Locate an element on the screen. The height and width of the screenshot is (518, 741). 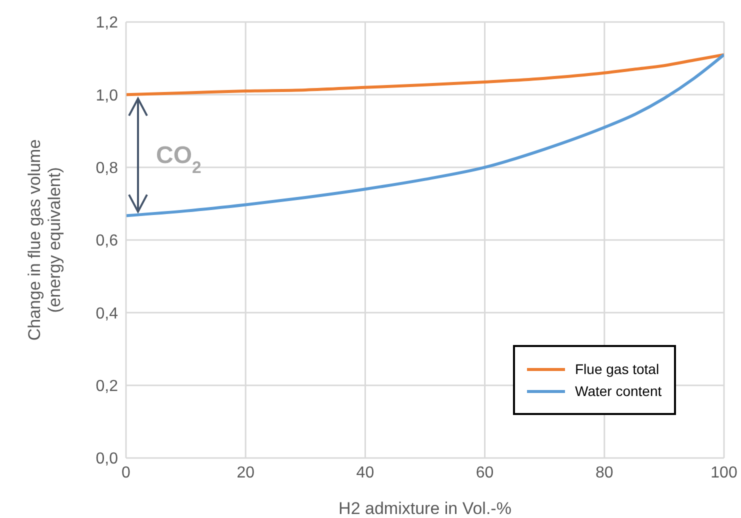
y-tick-label: 0,2 is located at coordinates (107, 387).